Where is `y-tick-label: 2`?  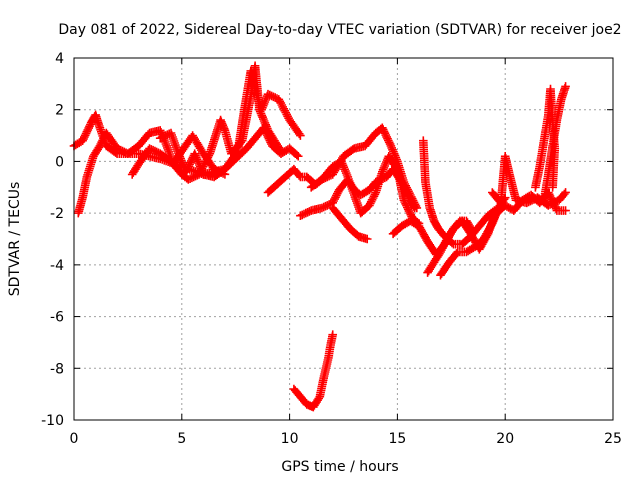 y-tick-label: 2 is located at coordinates (59, 111).